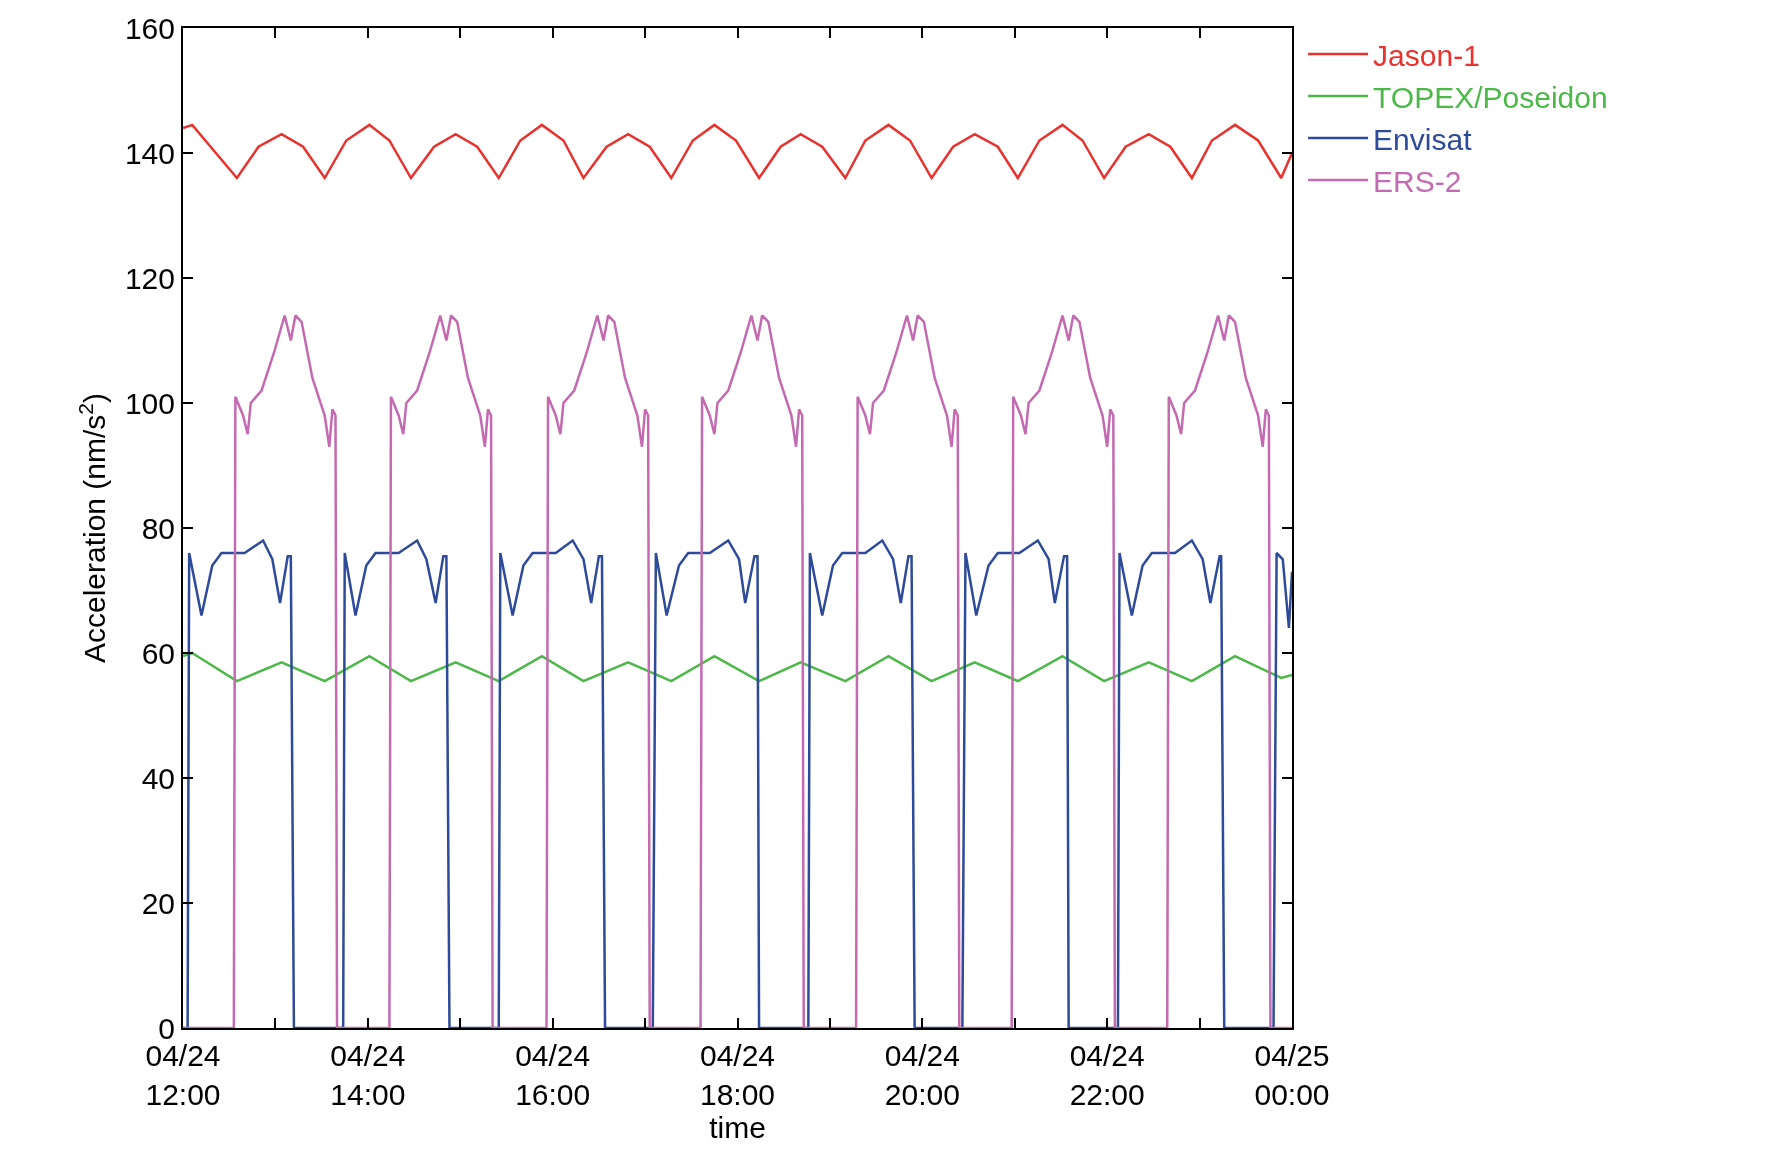  Describe the element at coordinates (149, 28) in the screenshot. I see `y-tick-label: 160` at that location.